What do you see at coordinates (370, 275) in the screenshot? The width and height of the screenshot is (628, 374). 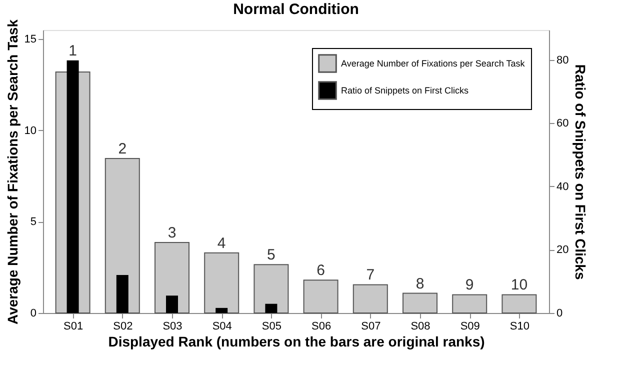 I see `annotation: 7` at bounding box center [370, 275].